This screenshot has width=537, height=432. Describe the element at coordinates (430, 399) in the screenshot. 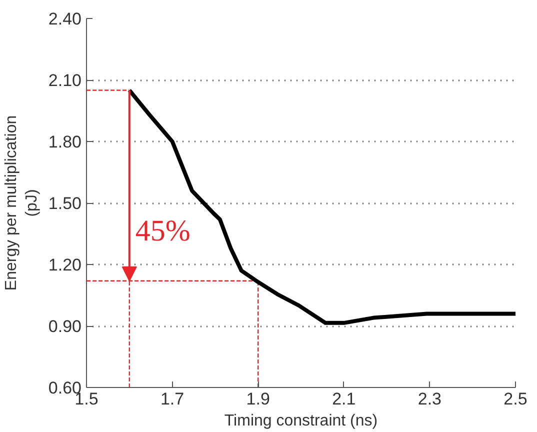

I see `x-tick-label: 2.3` at that location.